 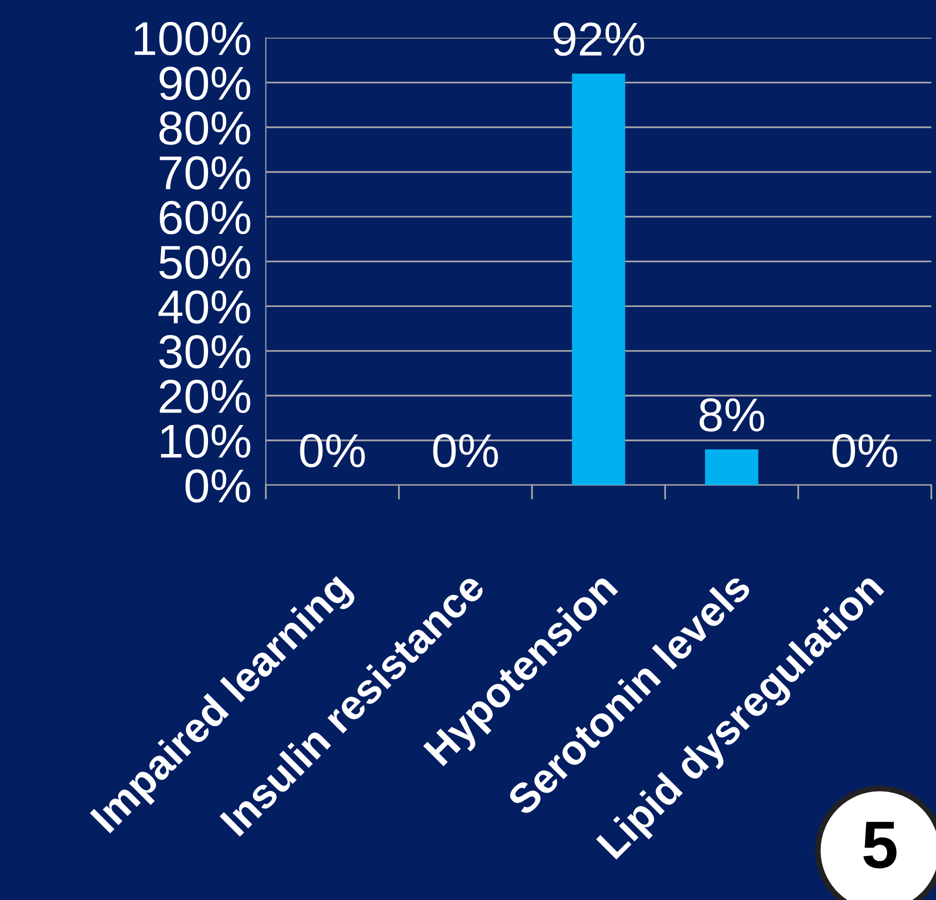 What do you see at coordinates (880, 845) in the screenshot?
I see `text: 5` at bounding box center [880, 845].